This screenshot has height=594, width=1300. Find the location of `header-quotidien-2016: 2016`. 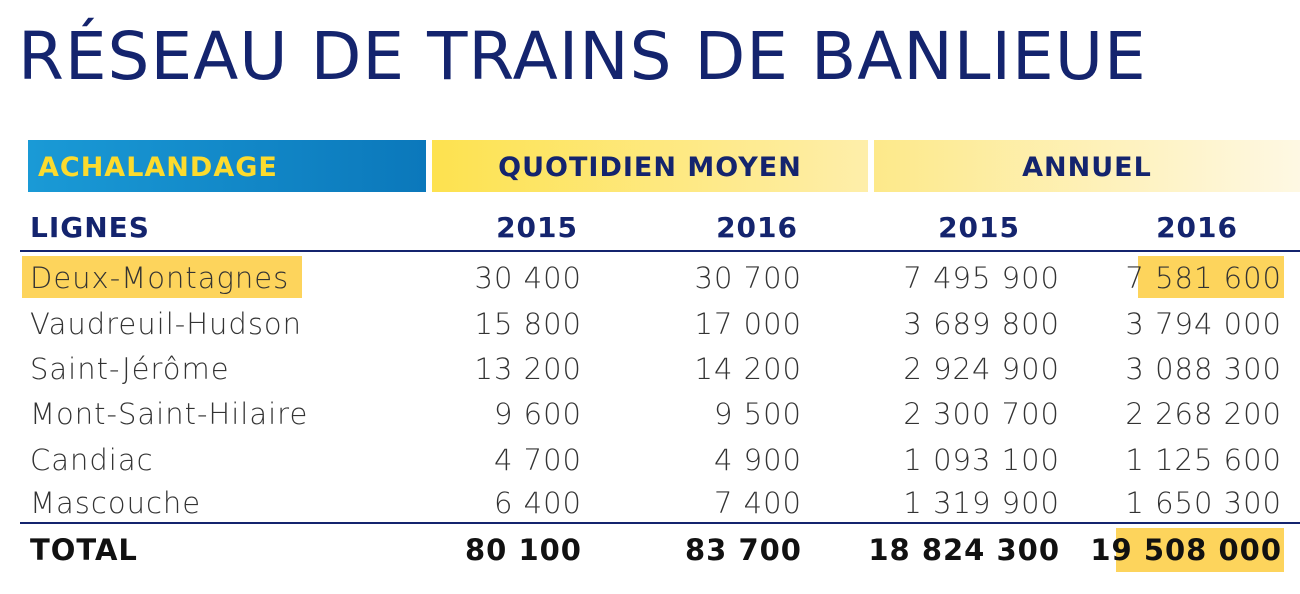

header-quotidien-2016: 2016 is located at coordinates (757, 227).